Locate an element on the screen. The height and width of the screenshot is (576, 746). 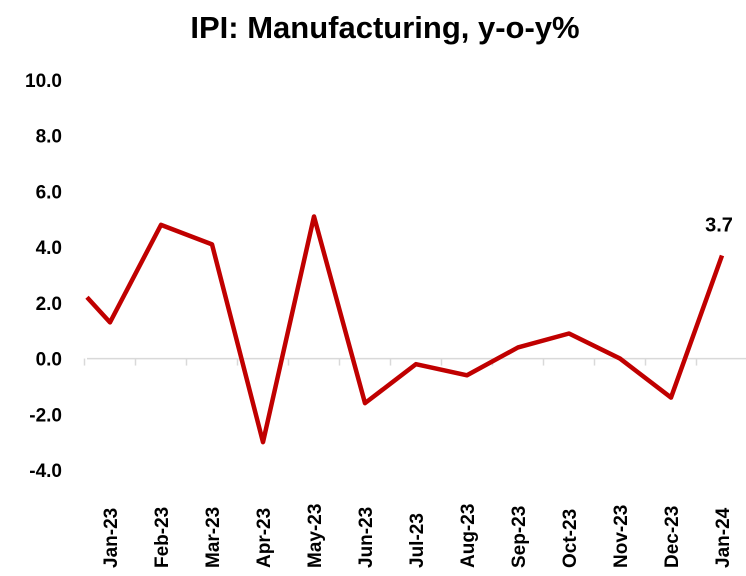
x-tick-label: Jan-23 is located at coordinates (111, 538).